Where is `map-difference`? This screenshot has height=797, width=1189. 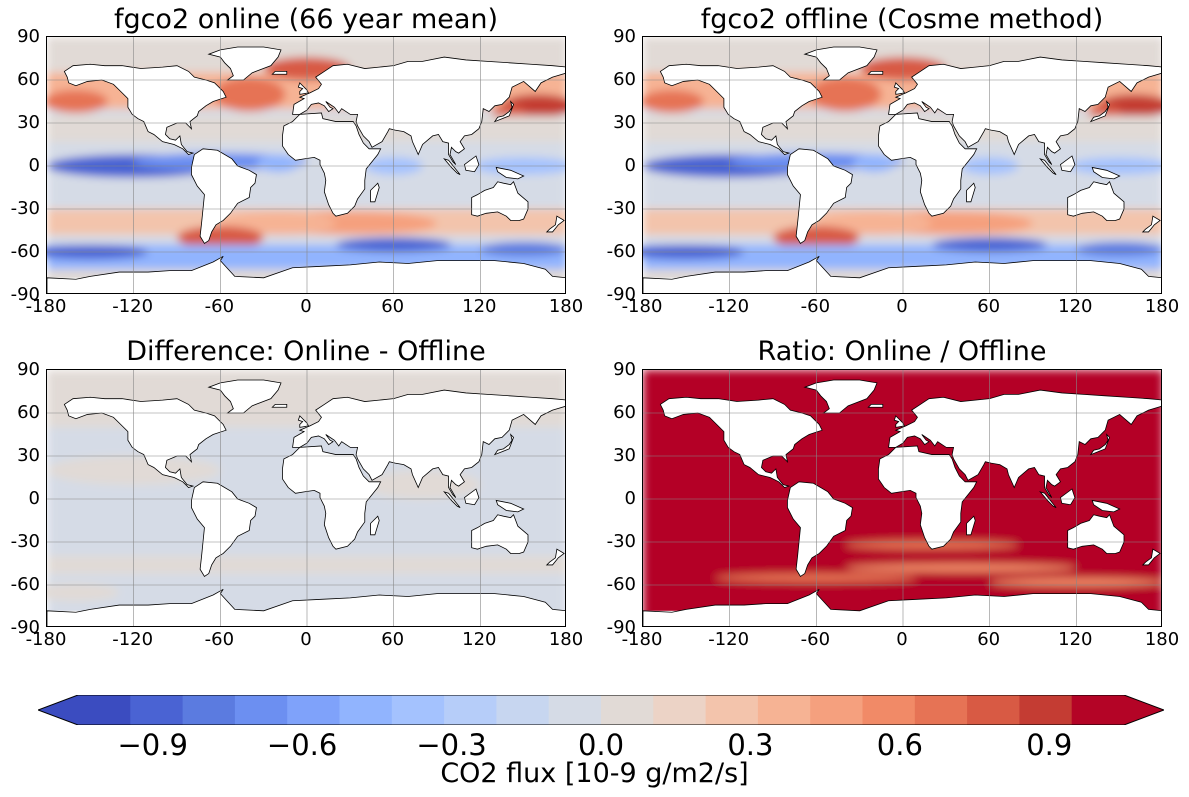 map-difference is located at coordinates (306, 498).